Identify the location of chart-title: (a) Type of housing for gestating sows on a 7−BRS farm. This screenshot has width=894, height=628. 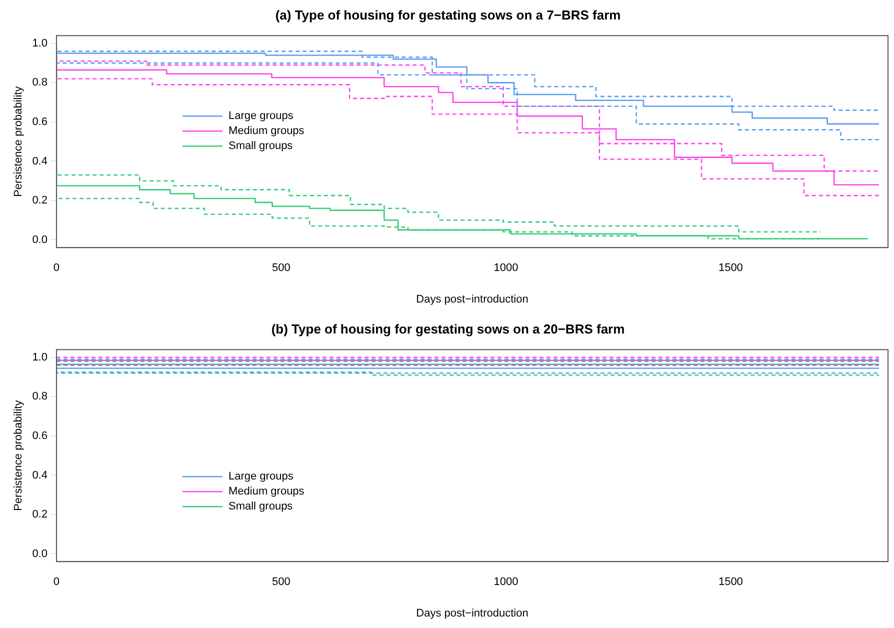
(448, 14).